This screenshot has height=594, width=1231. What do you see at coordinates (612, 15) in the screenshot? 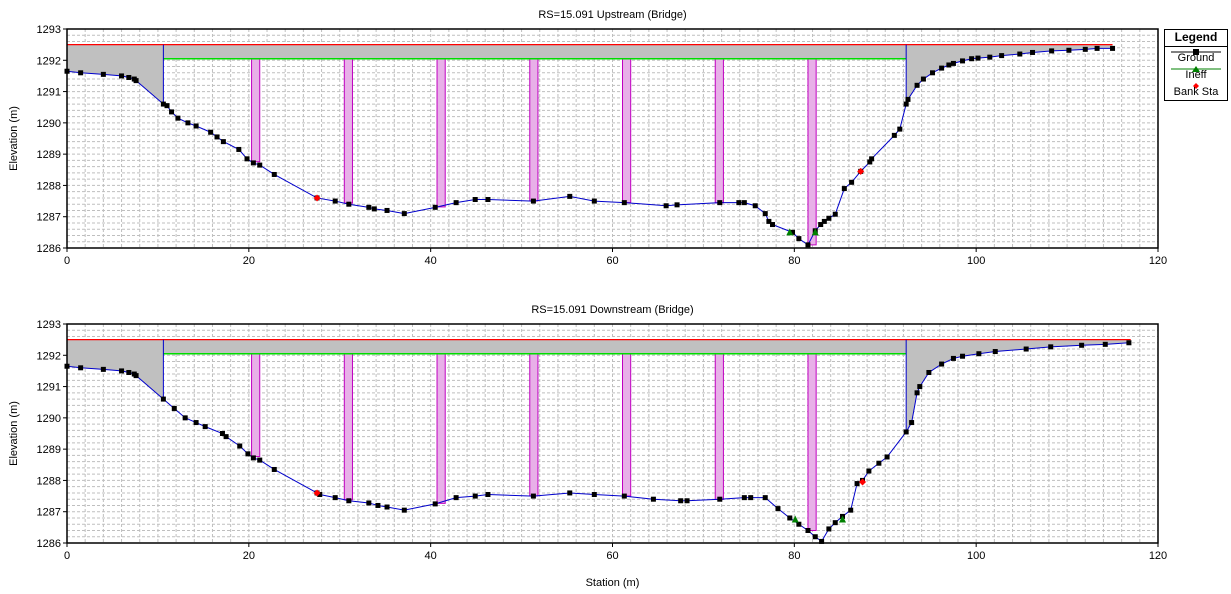
I see `chart-title: RS=15.091 Upstream (Bridge)` at bounding box center [612, 15].